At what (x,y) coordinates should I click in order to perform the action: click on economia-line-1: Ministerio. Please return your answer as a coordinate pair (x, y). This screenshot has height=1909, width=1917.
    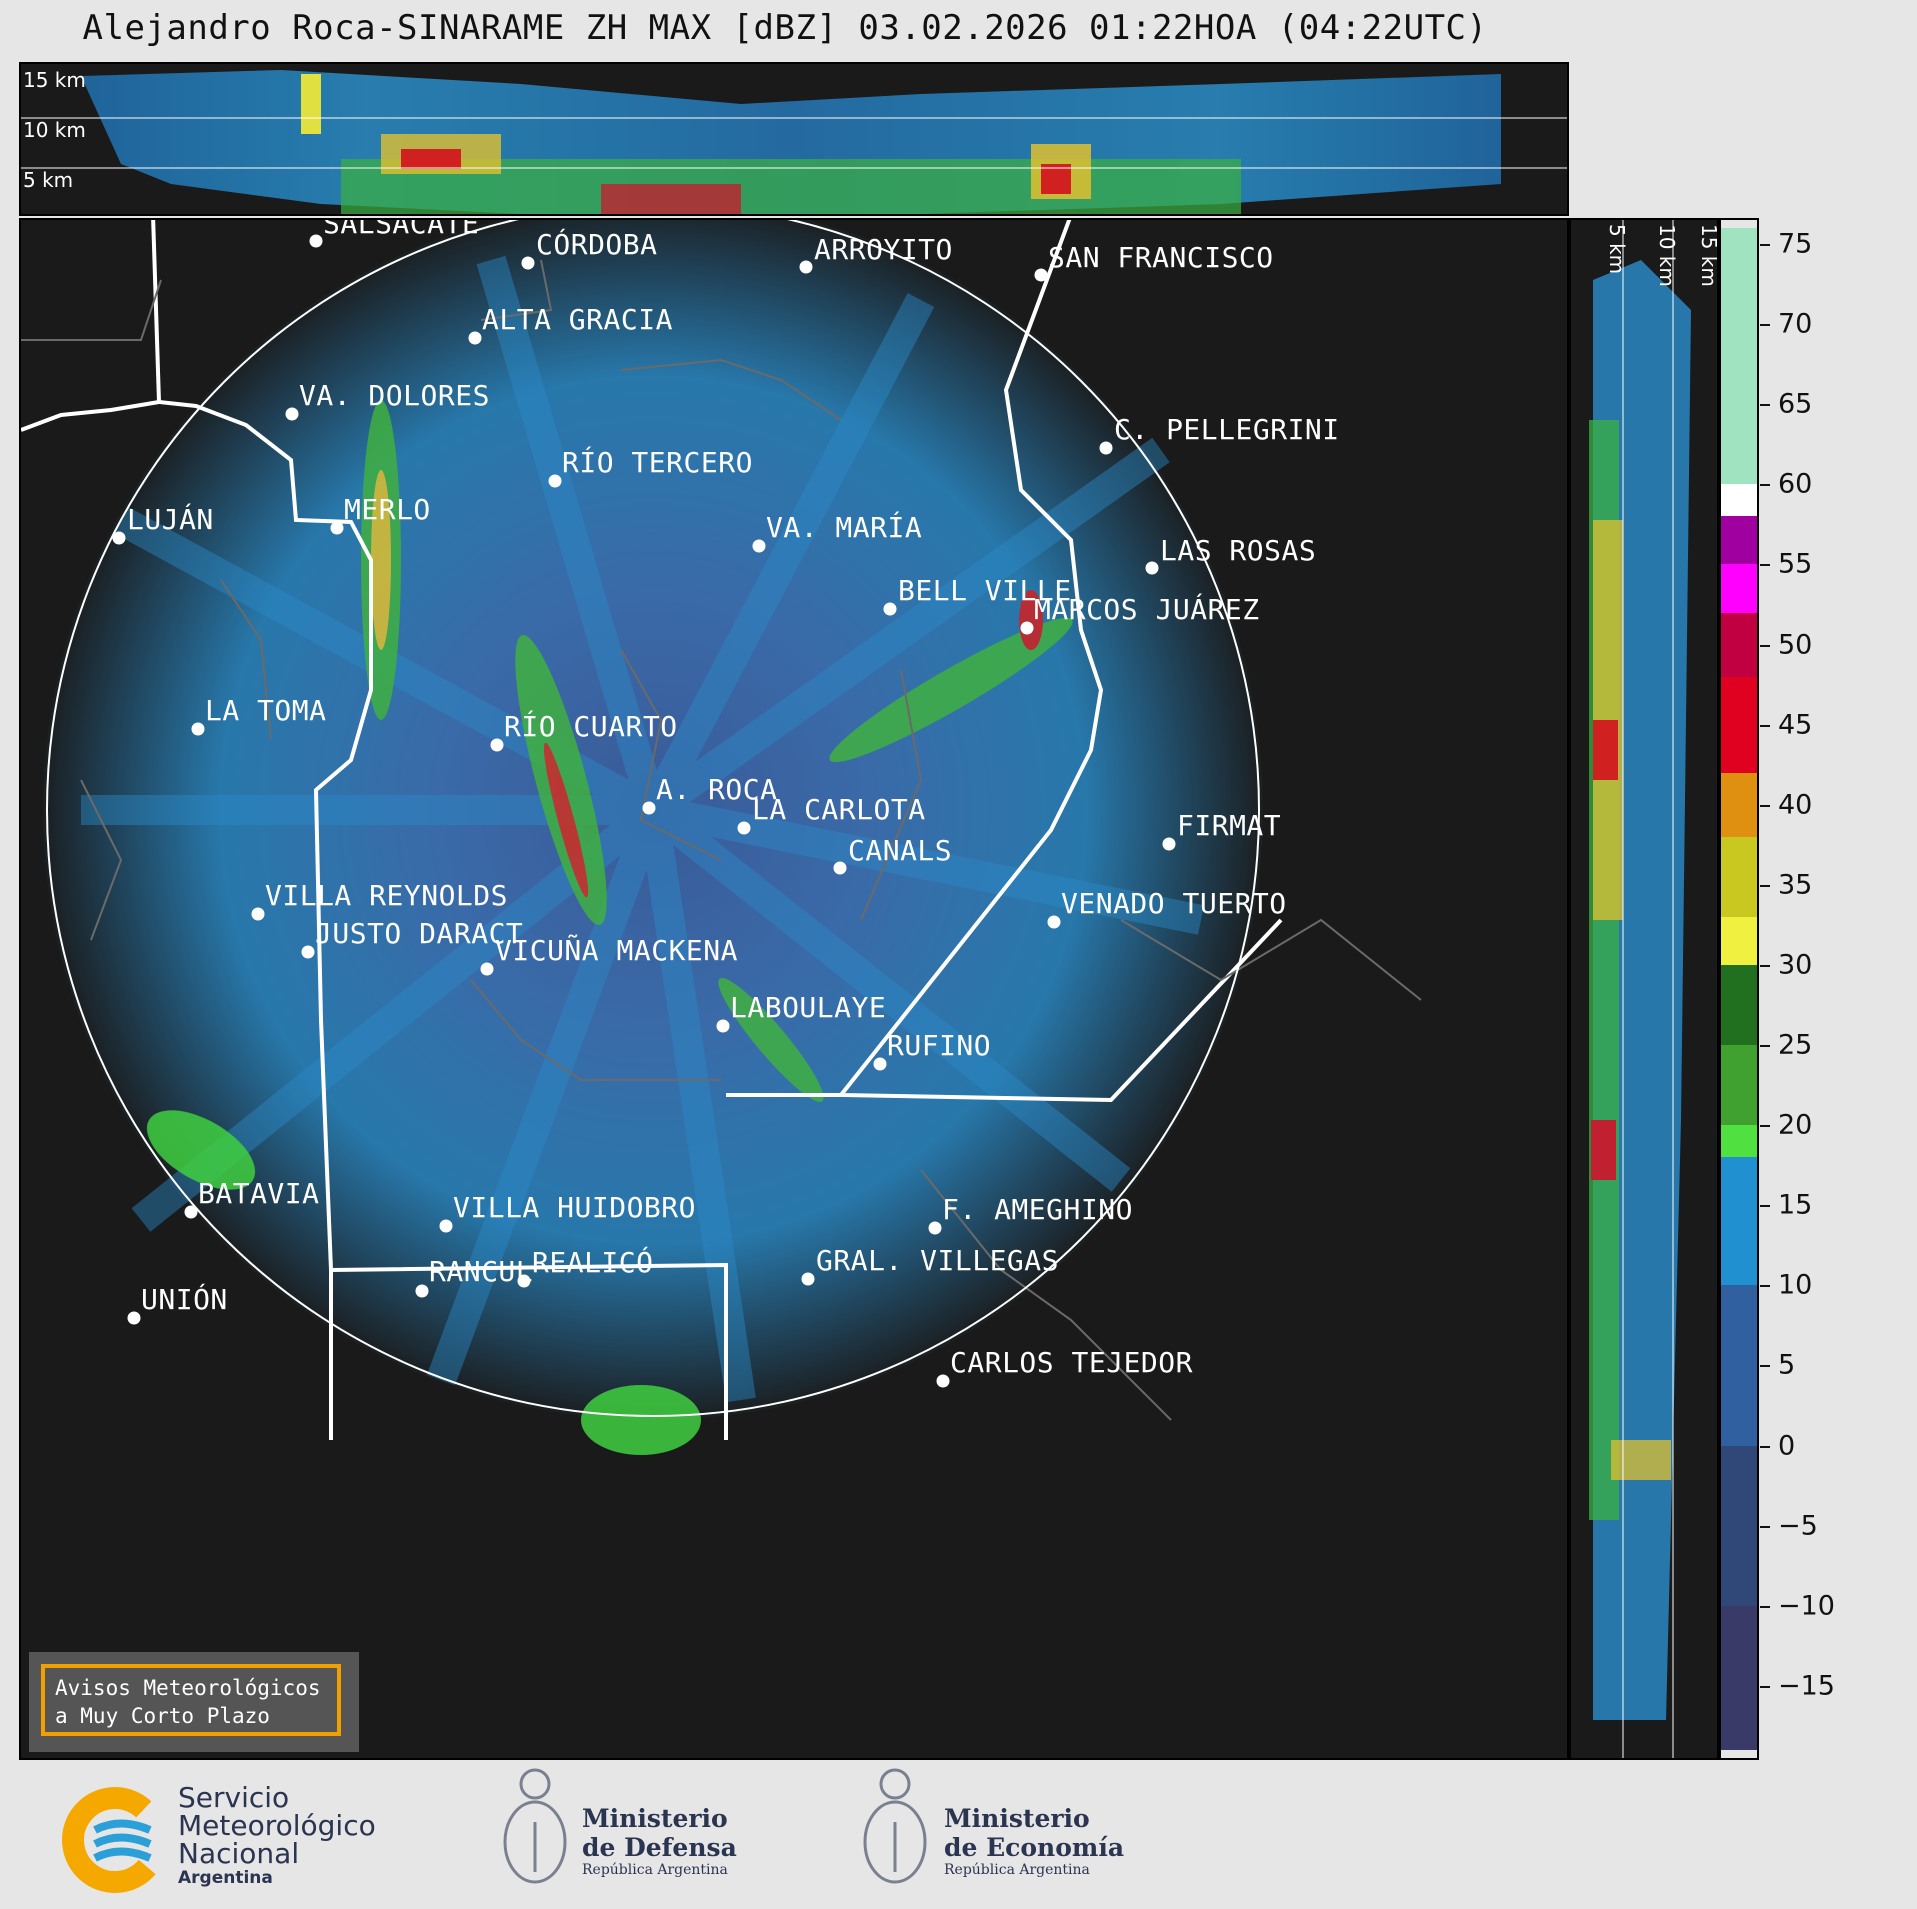
    Looking at the image, I should click on (1017, 1818).